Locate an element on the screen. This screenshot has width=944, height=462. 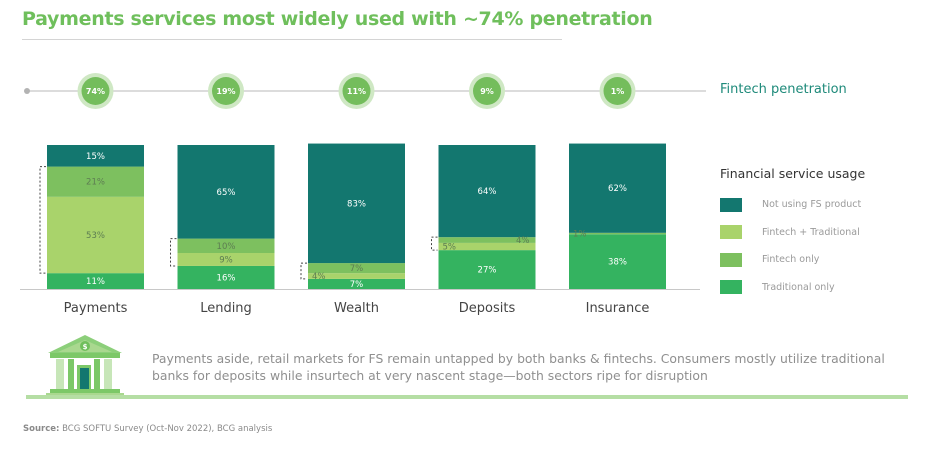
data-label-fintech-traditional: 9% is located at coordinates (226, 260).